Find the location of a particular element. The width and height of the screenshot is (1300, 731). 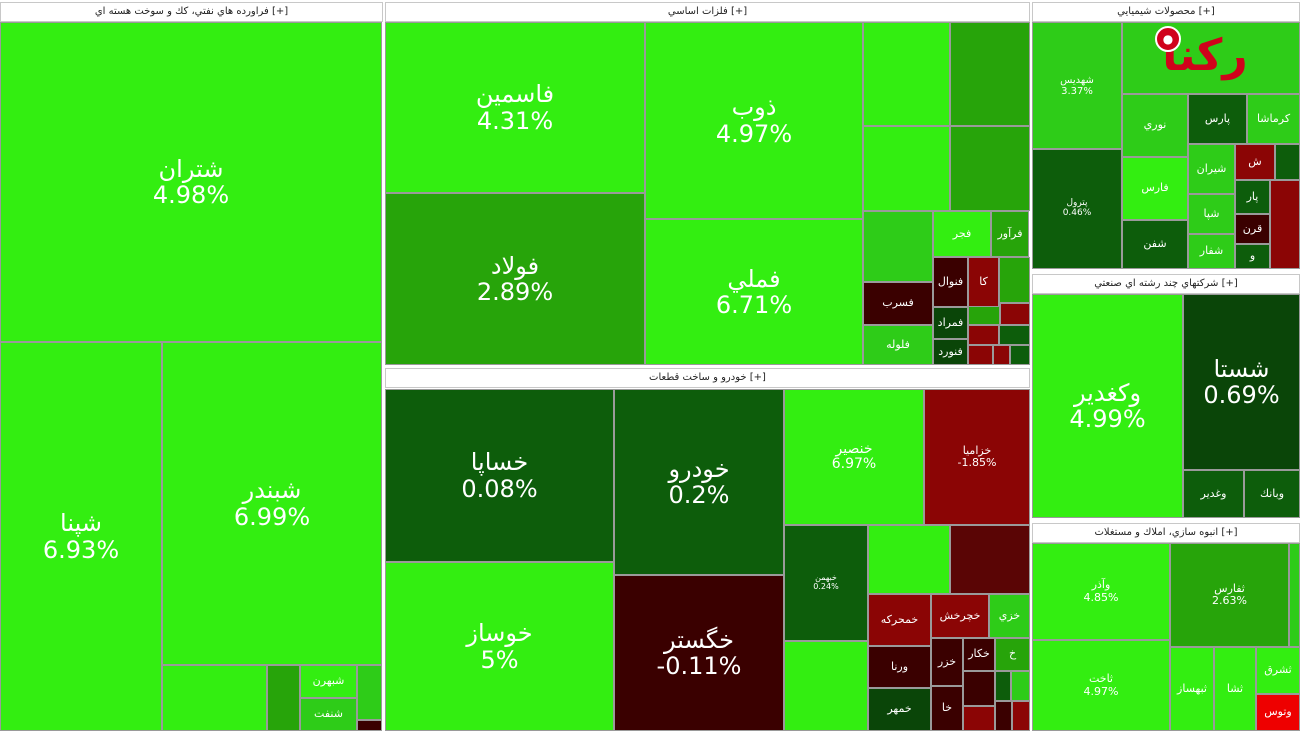

tile-symbol: خمهر is located at coordinates (899, 709).